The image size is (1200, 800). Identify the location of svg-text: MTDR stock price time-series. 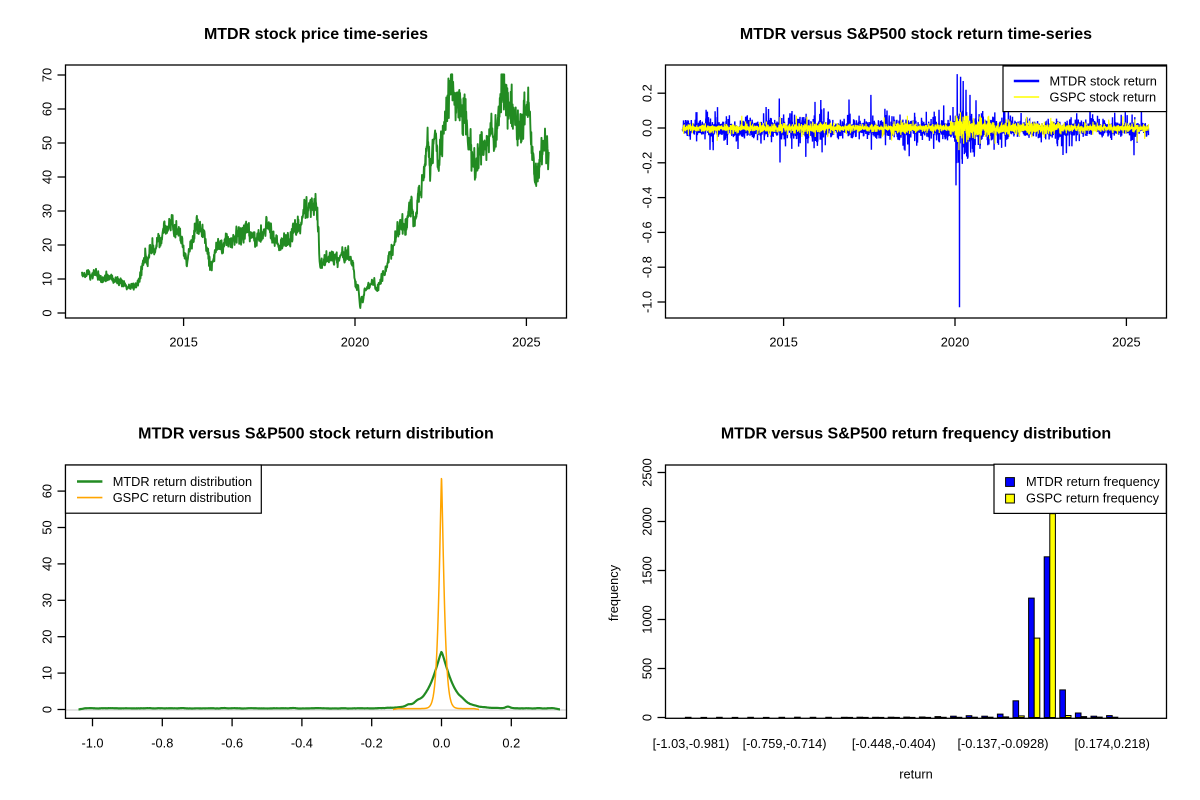
(316, 34).